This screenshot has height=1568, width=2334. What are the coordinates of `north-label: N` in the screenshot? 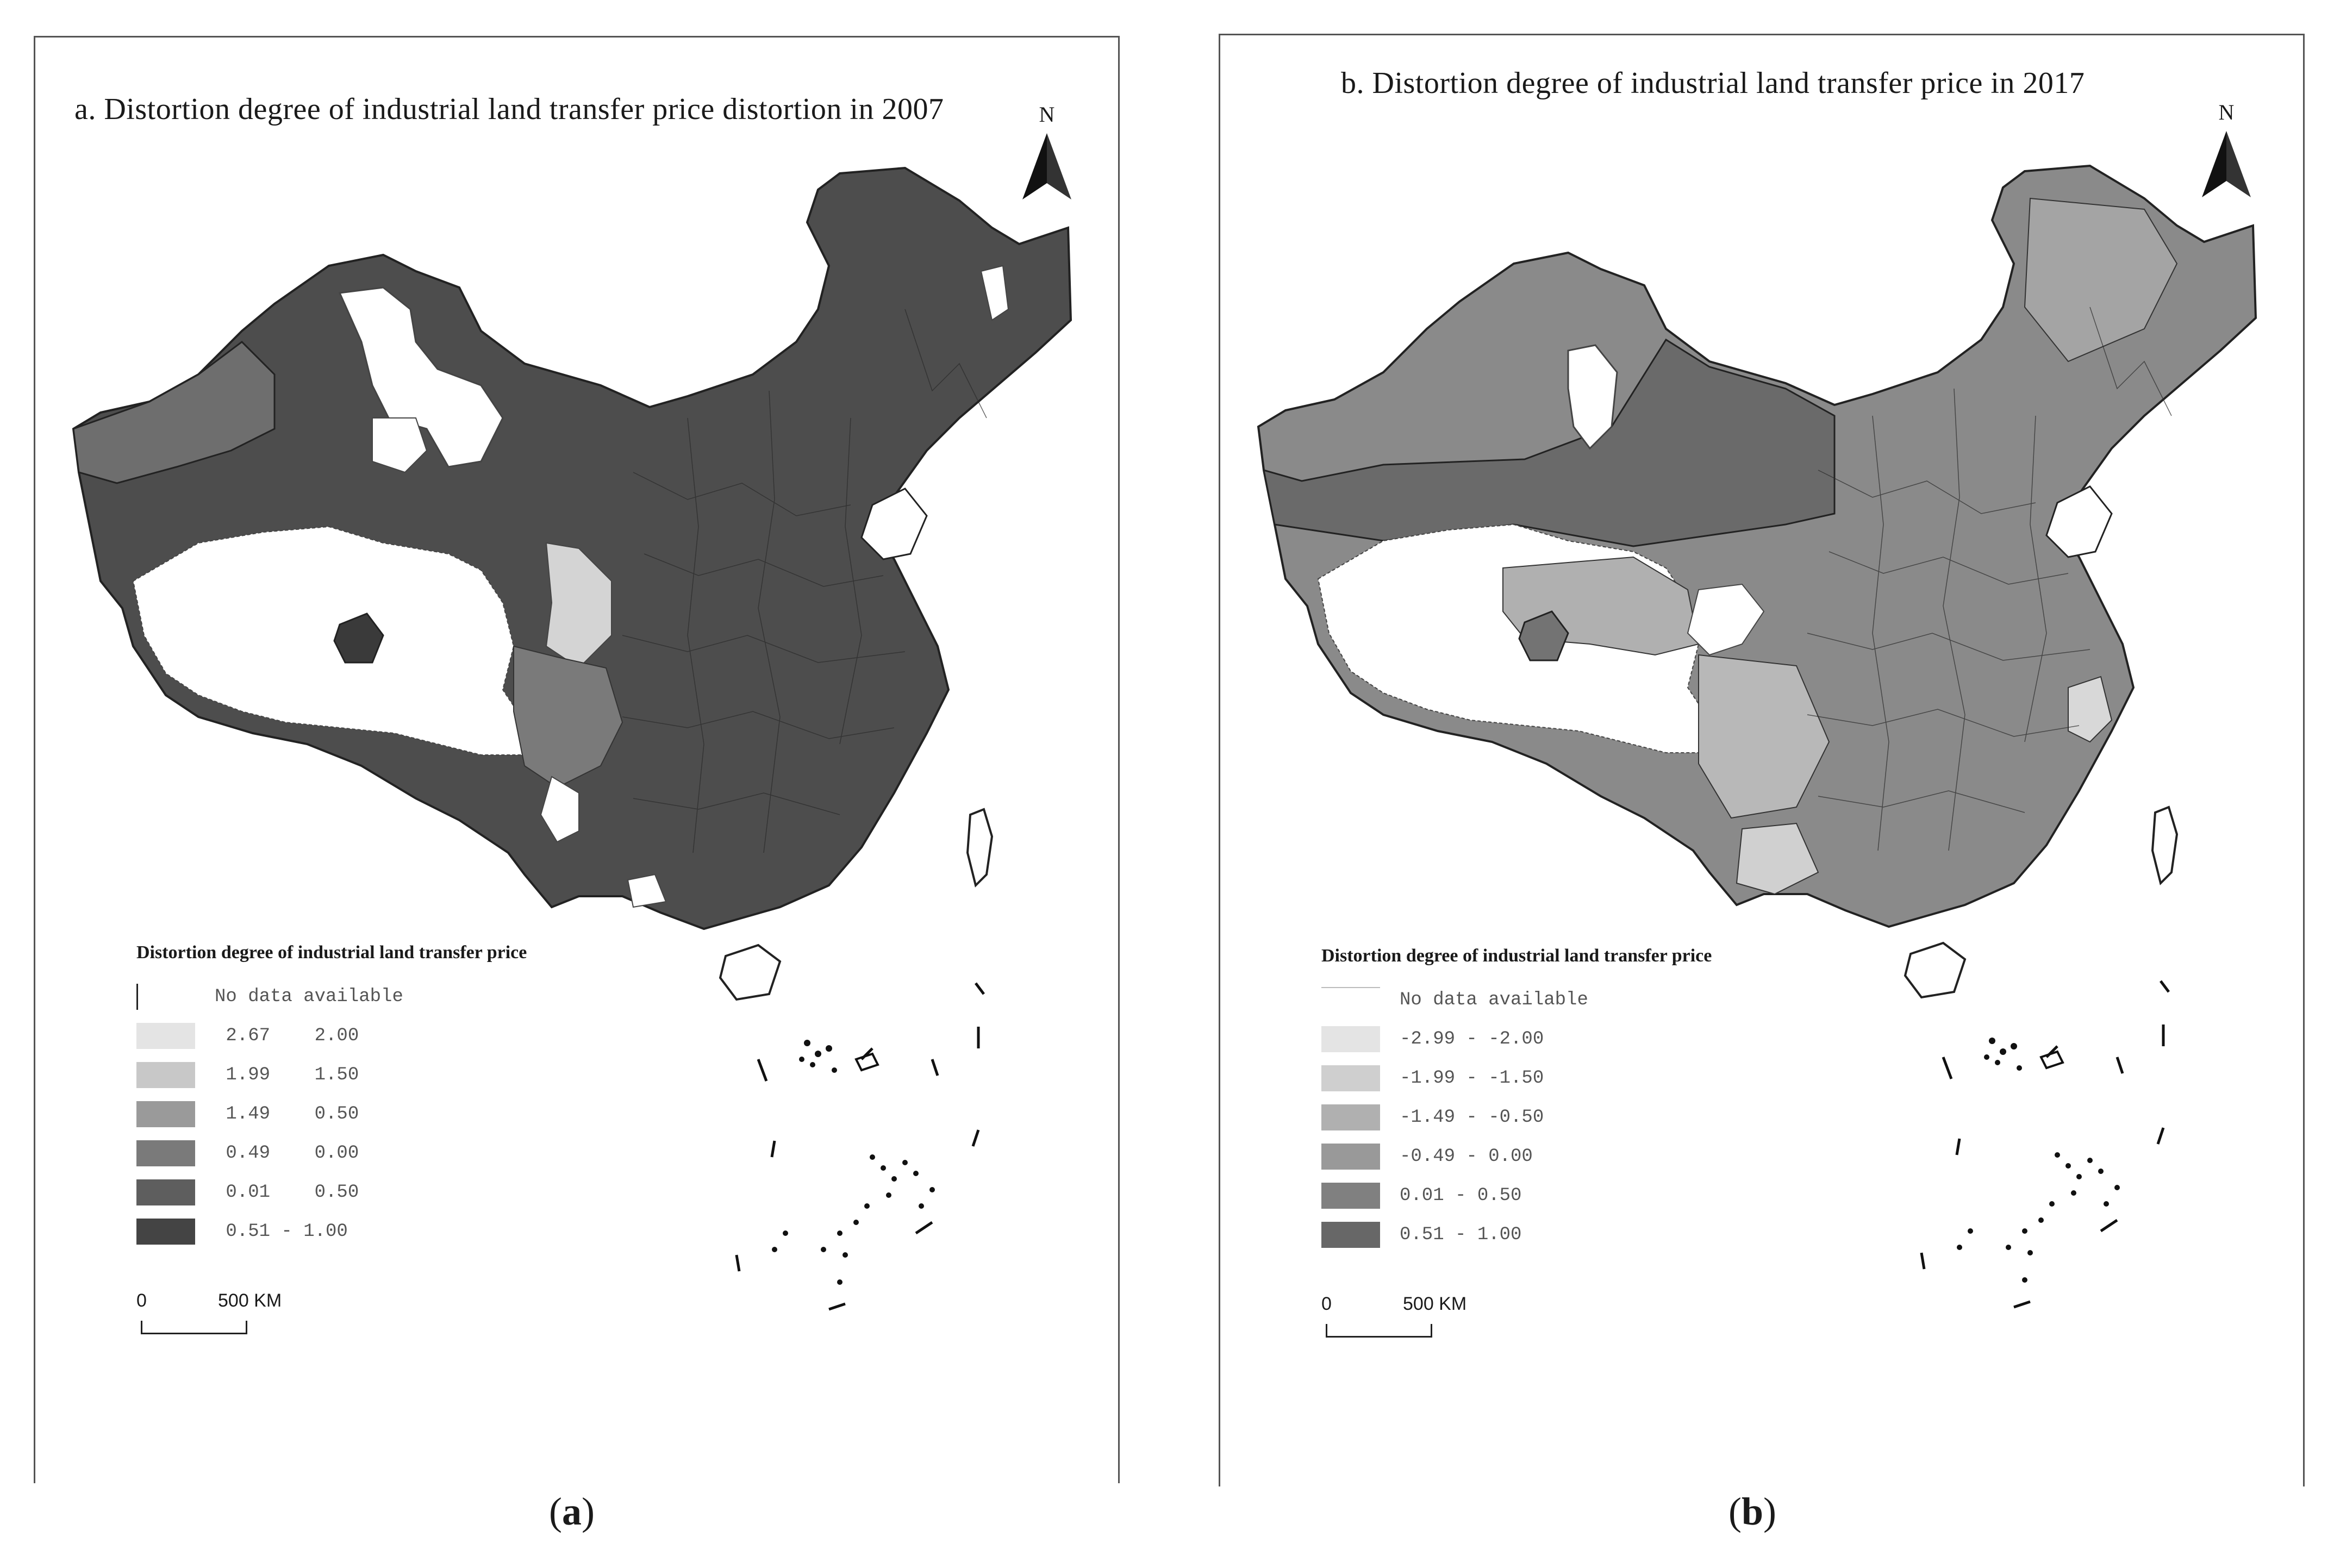 It's located at (2226, 112).